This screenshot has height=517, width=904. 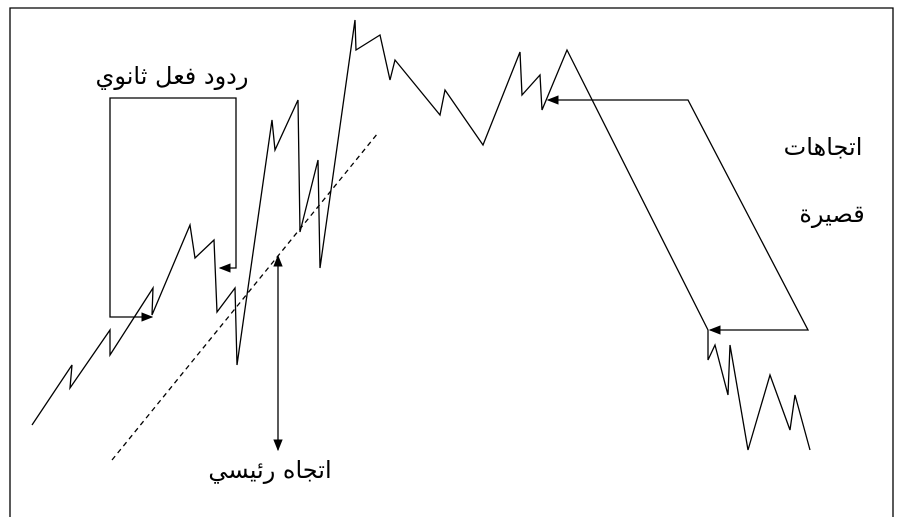 I want to click on label: ردود فعل ثانوي, so click(x=172, y=76).